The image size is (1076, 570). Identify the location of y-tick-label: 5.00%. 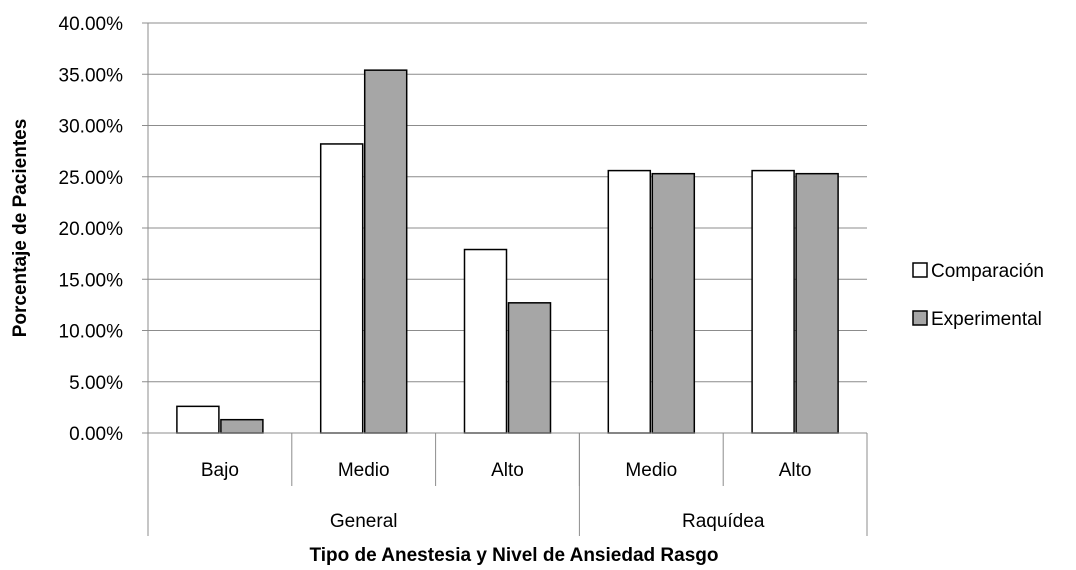
(96, 383).